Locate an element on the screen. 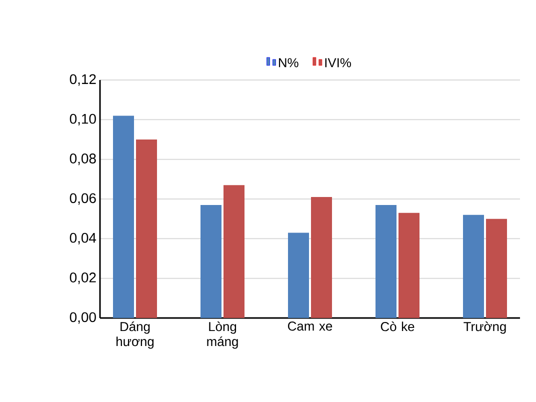 The height and width of the screenshot is (402, 536). y-tick-label: 0,06 is located at coordinates (83, 199).